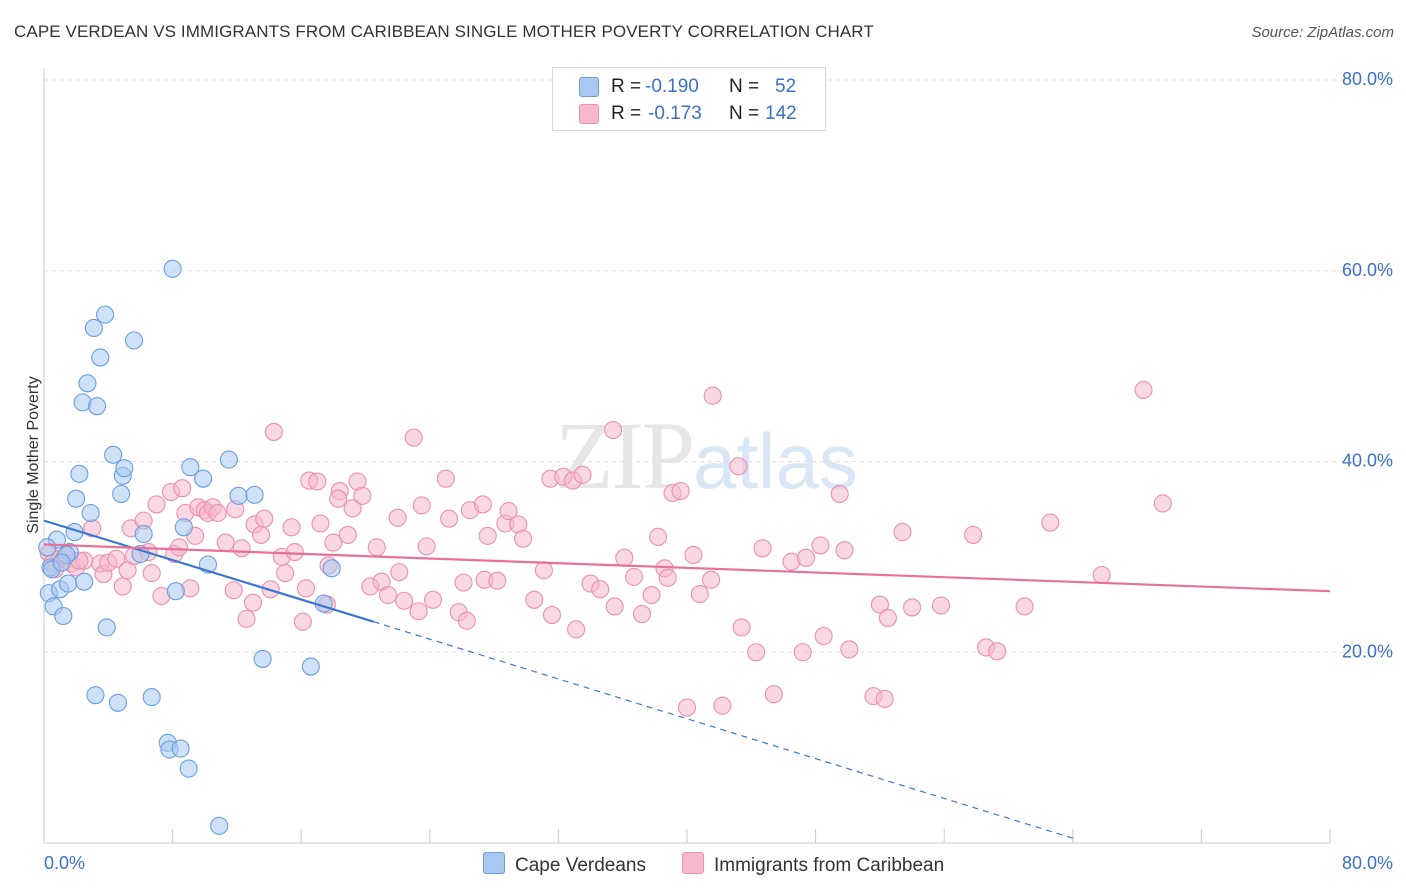 The image size is (1406, 892). Describe the element at coordinates (687, 568) in the screenshot. I see `caribbean-trend-line` at that location.